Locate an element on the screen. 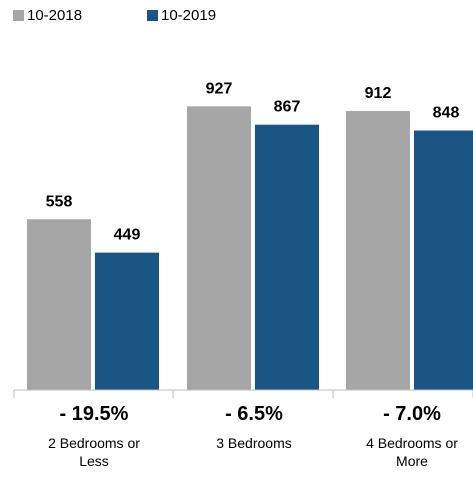 The width and height of the screenshot is (473, 481). category-label-1-line-2: Less is located at coordinates (94, 461).